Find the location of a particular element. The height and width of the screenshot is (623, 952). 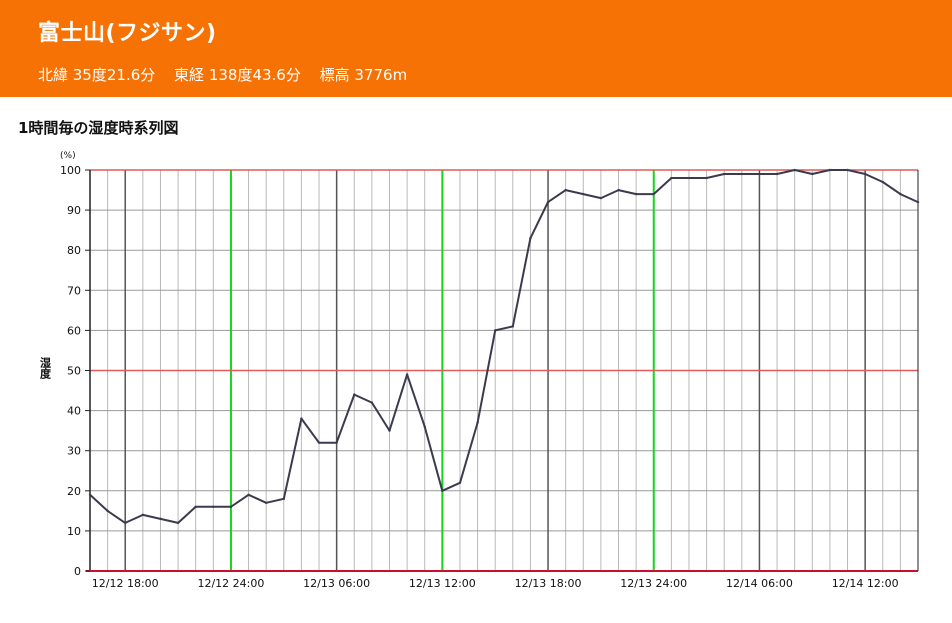

y-tick-label: 30 is located at coordinates (74, 451).